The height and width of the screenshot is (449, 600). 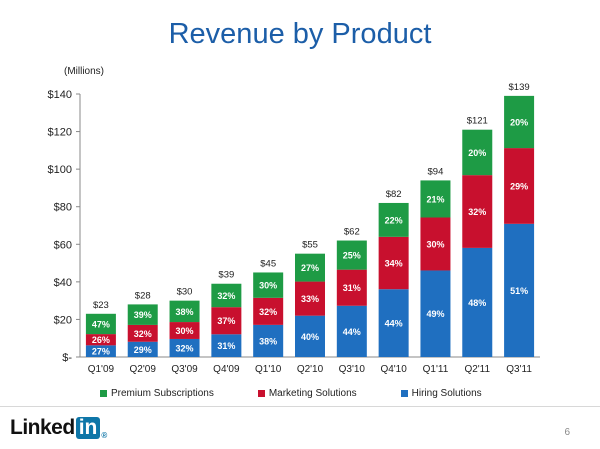 I want to click on legend-item: Marketing Solutions, so click(x=307, y=393).